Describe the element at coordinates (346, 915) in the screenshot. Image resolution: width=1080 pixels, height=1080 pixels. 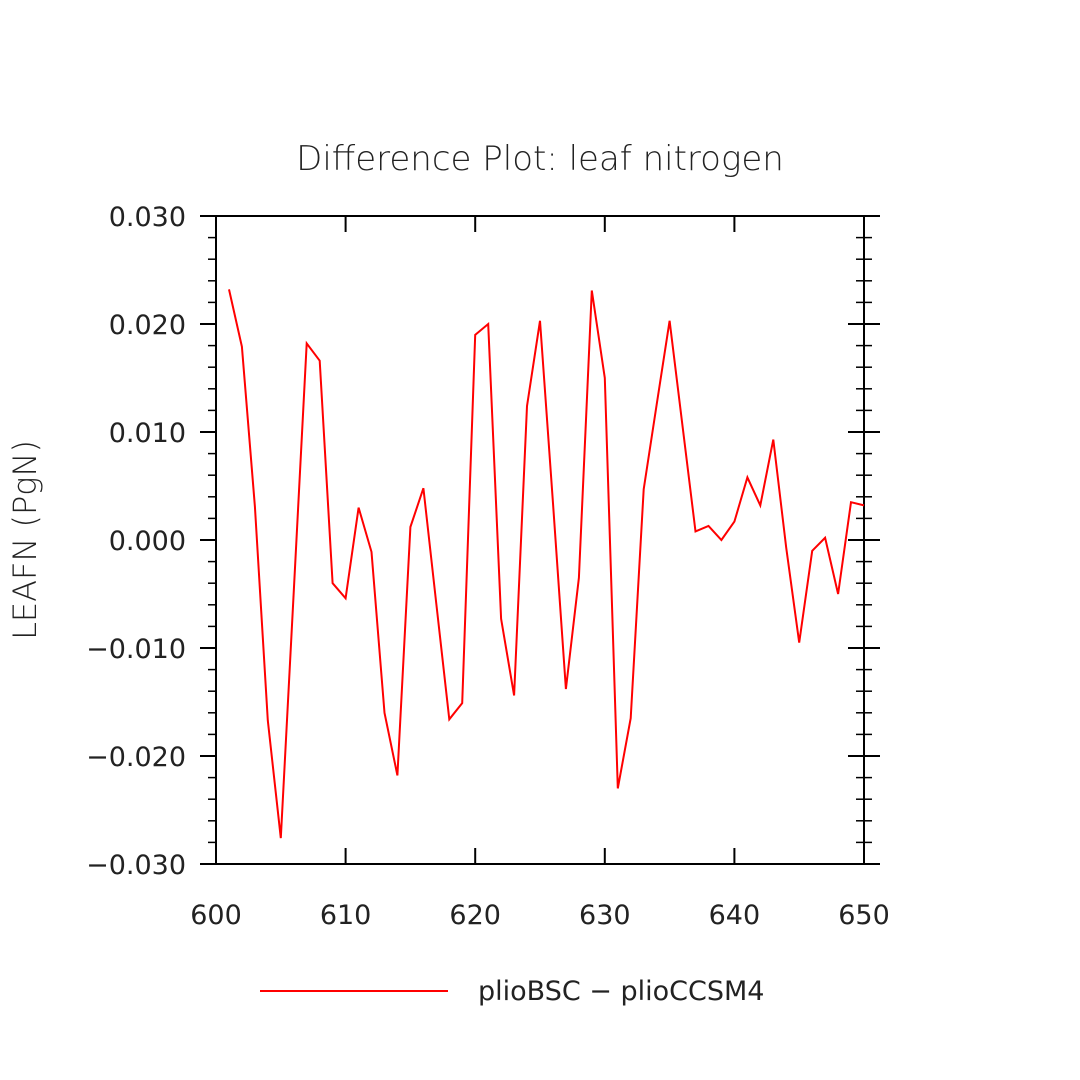
I see `x-tick-label: 610` at that location.